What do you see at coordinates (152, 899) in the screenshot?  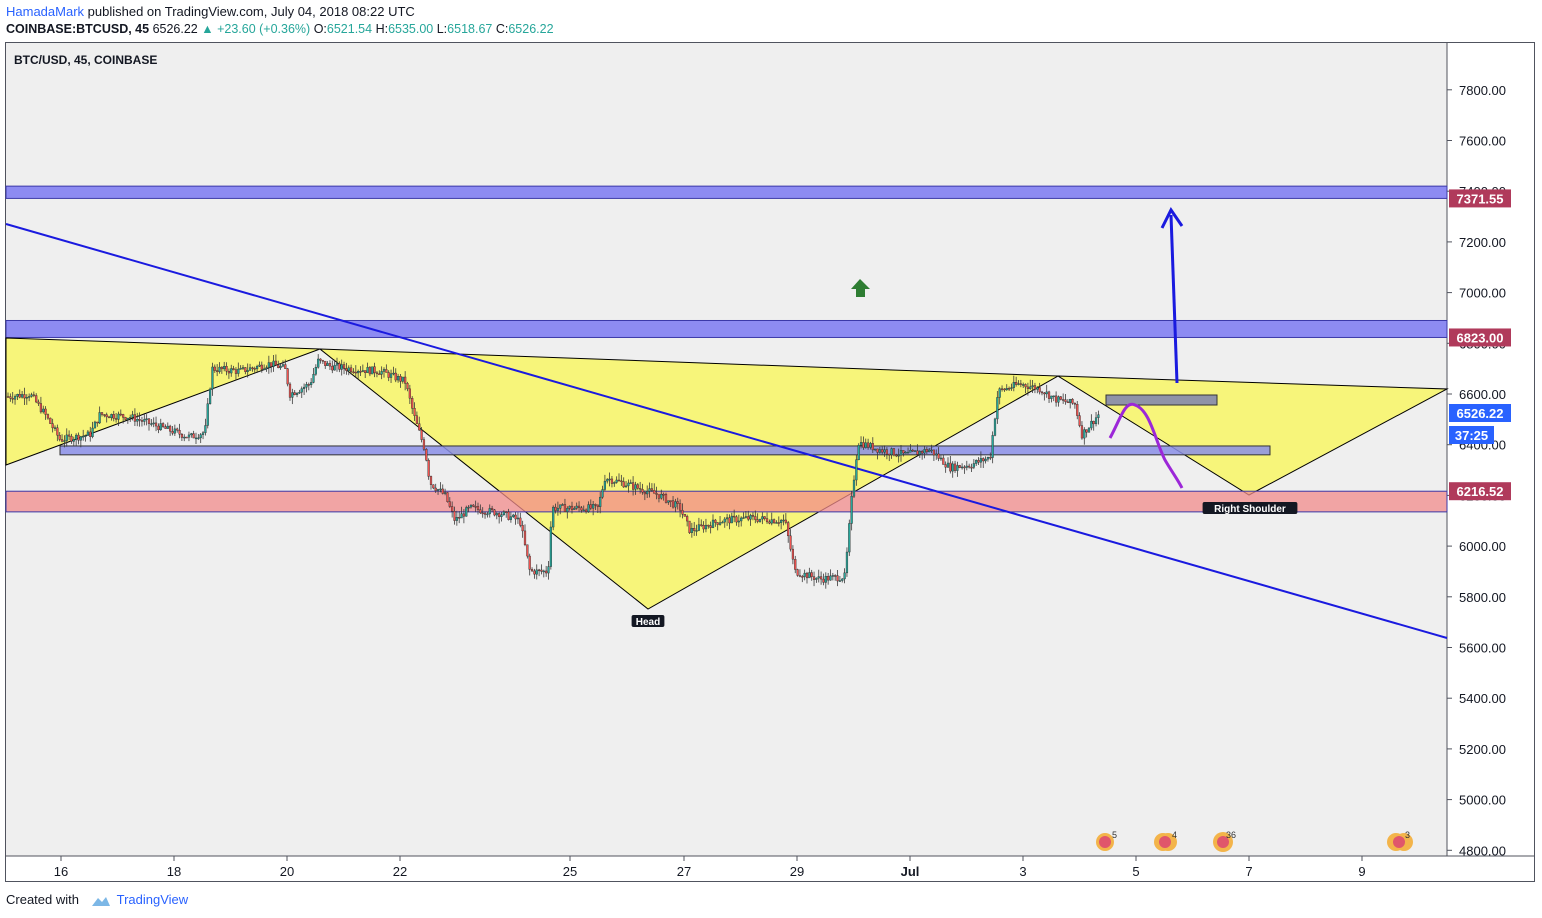 I see `tradingview-link: TradingView` at bounding box center [152, 899].